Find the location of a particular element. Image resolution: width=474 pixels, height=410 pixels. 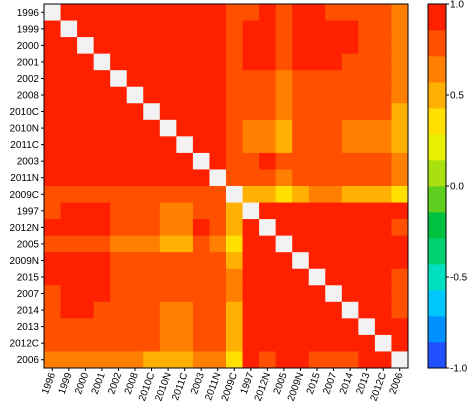

colorbar-tick-label: 0.0 is located at coordinates (457, 187).